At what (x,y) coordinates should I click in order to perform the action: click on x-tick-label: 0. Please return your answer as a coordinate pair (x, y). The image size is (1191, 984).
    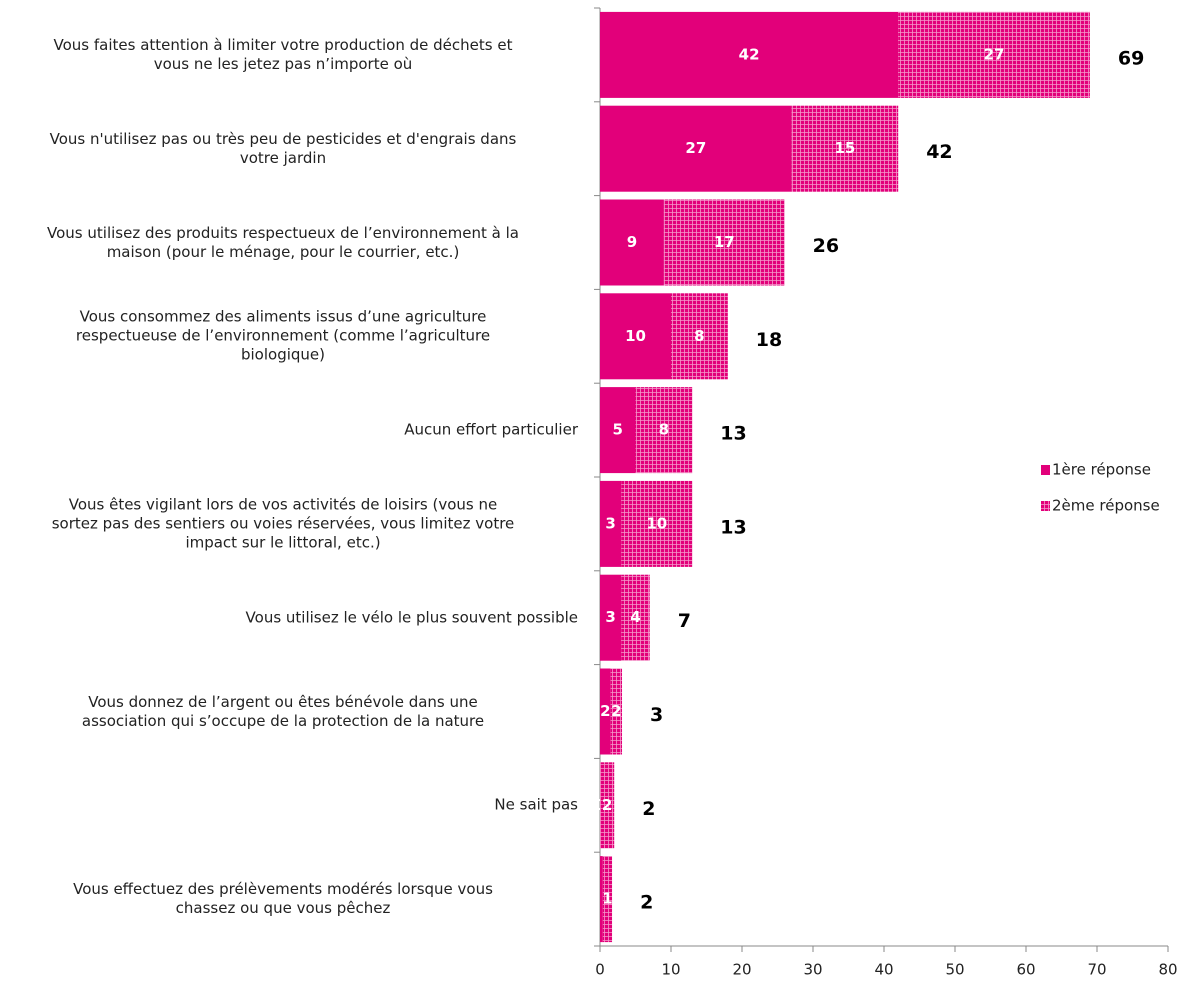
    Looking at the image, I should click on (600, 970).